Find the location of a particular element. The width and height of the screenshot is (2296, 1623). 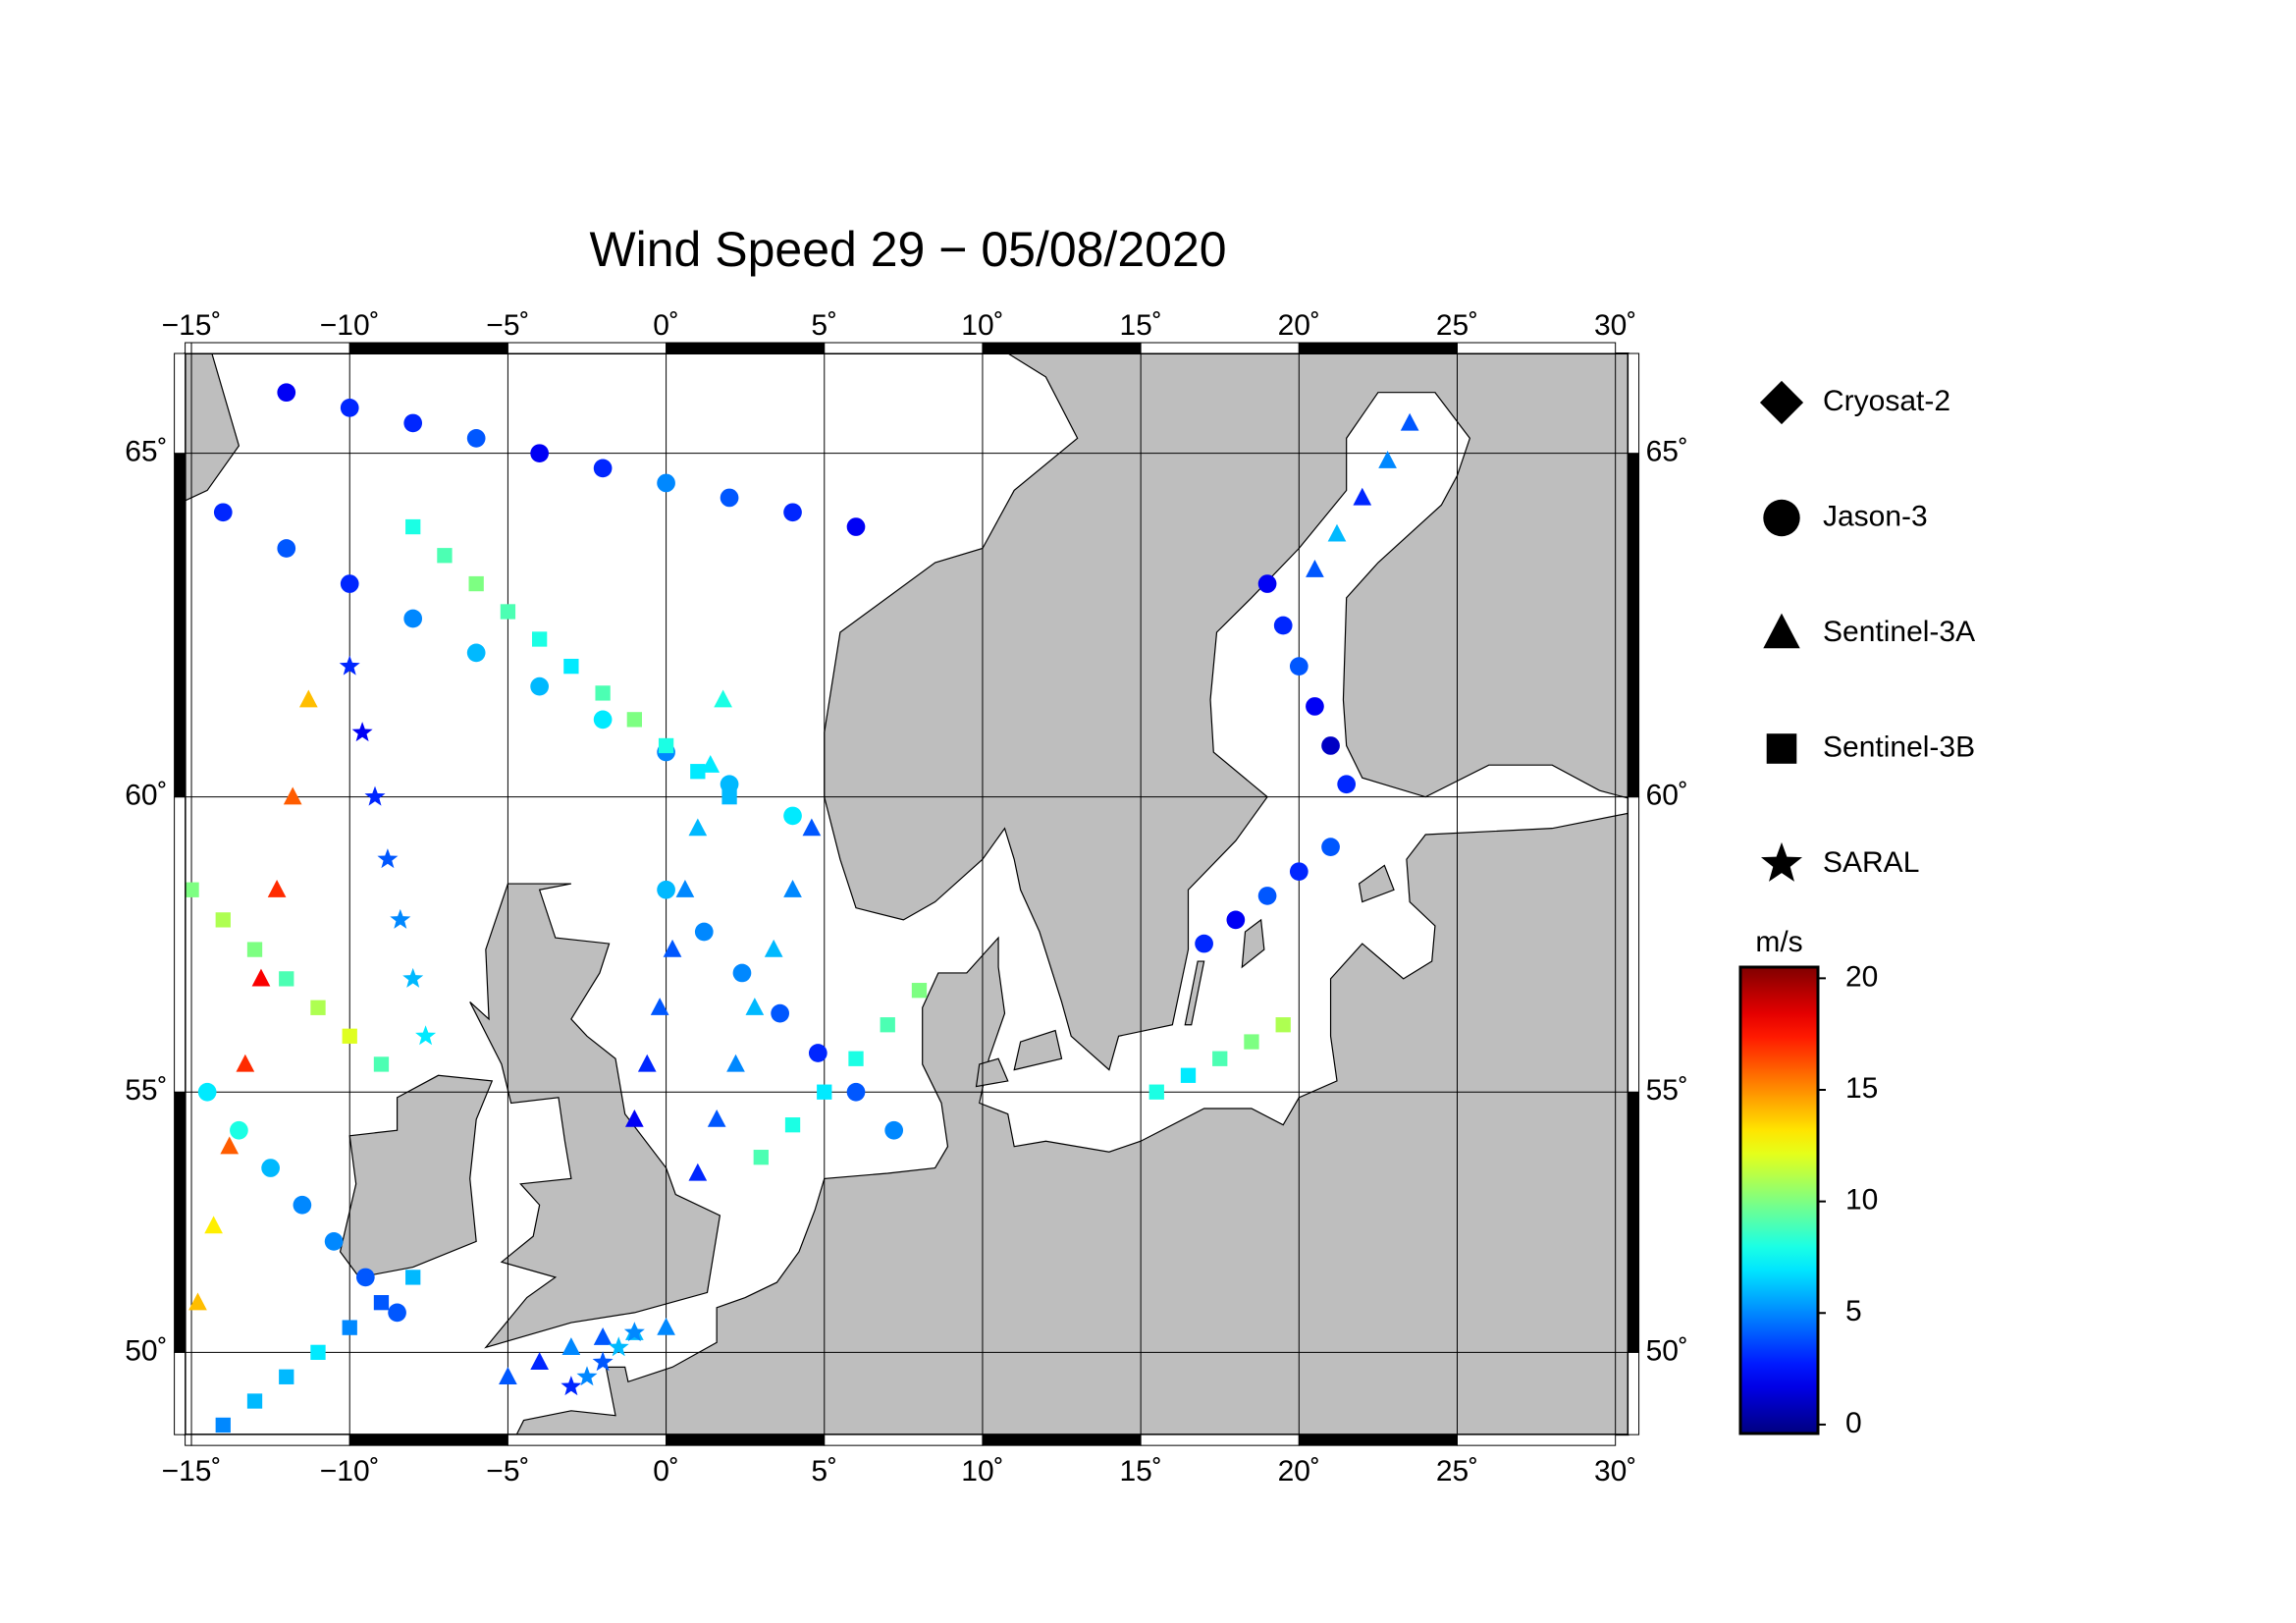

x-tick-label: −10˚ is located at coordinates (350, 325).